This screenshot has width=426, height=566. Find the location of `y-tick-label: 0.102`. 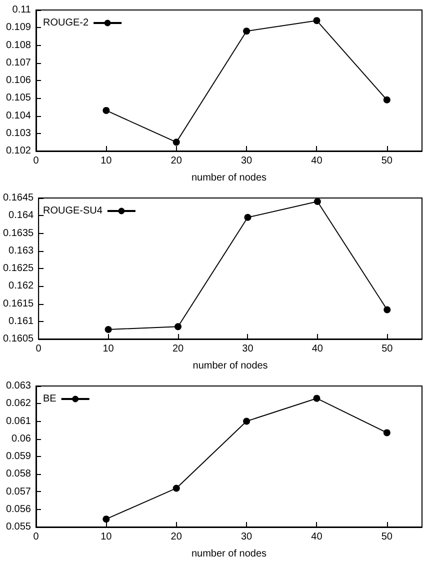

y-tick-label: 0.102 is located at coordinates (19, 151).